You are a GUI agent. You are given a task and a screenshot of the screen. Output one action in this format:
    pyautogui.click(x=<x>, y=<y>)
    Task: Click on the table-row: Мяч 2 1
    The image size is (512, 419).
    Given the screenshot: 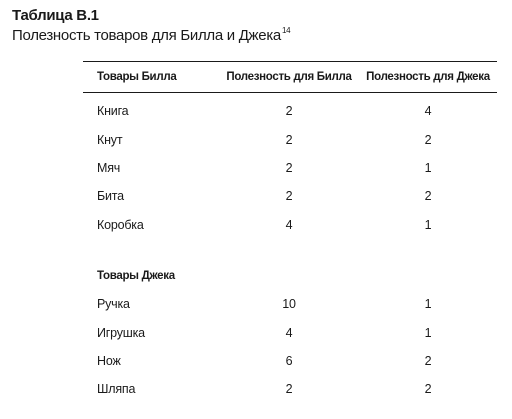 What is the action you would take?
    pyautogui.click(x=290, y=168)
    